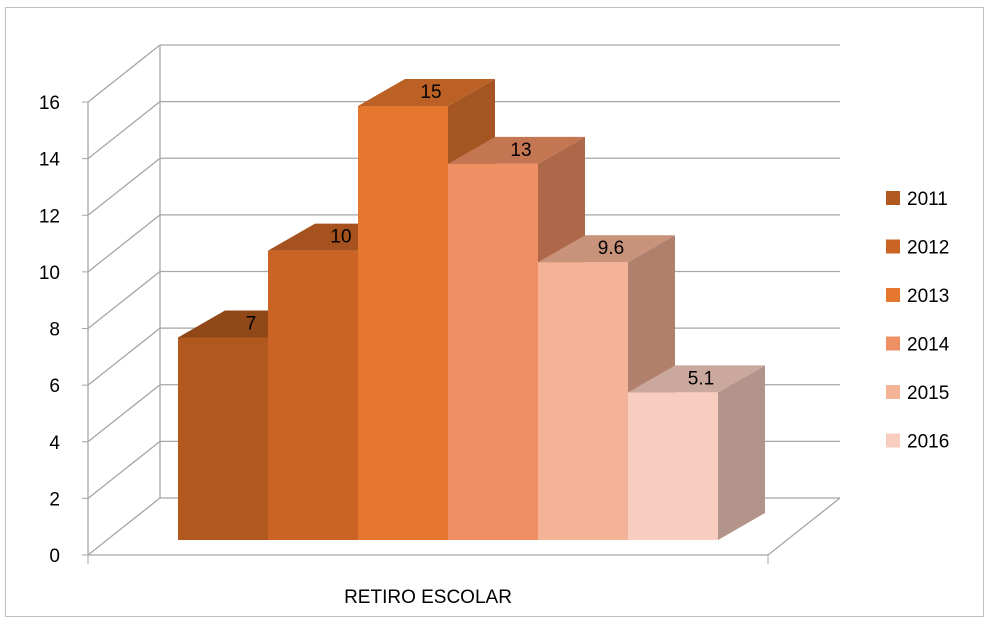 Image resolution: width=989 pixels, height=623 pixels. What do you see at coordinates (340, 237) in the screenshot?
I see `data-label: 10` at bounding box center [340, 237].